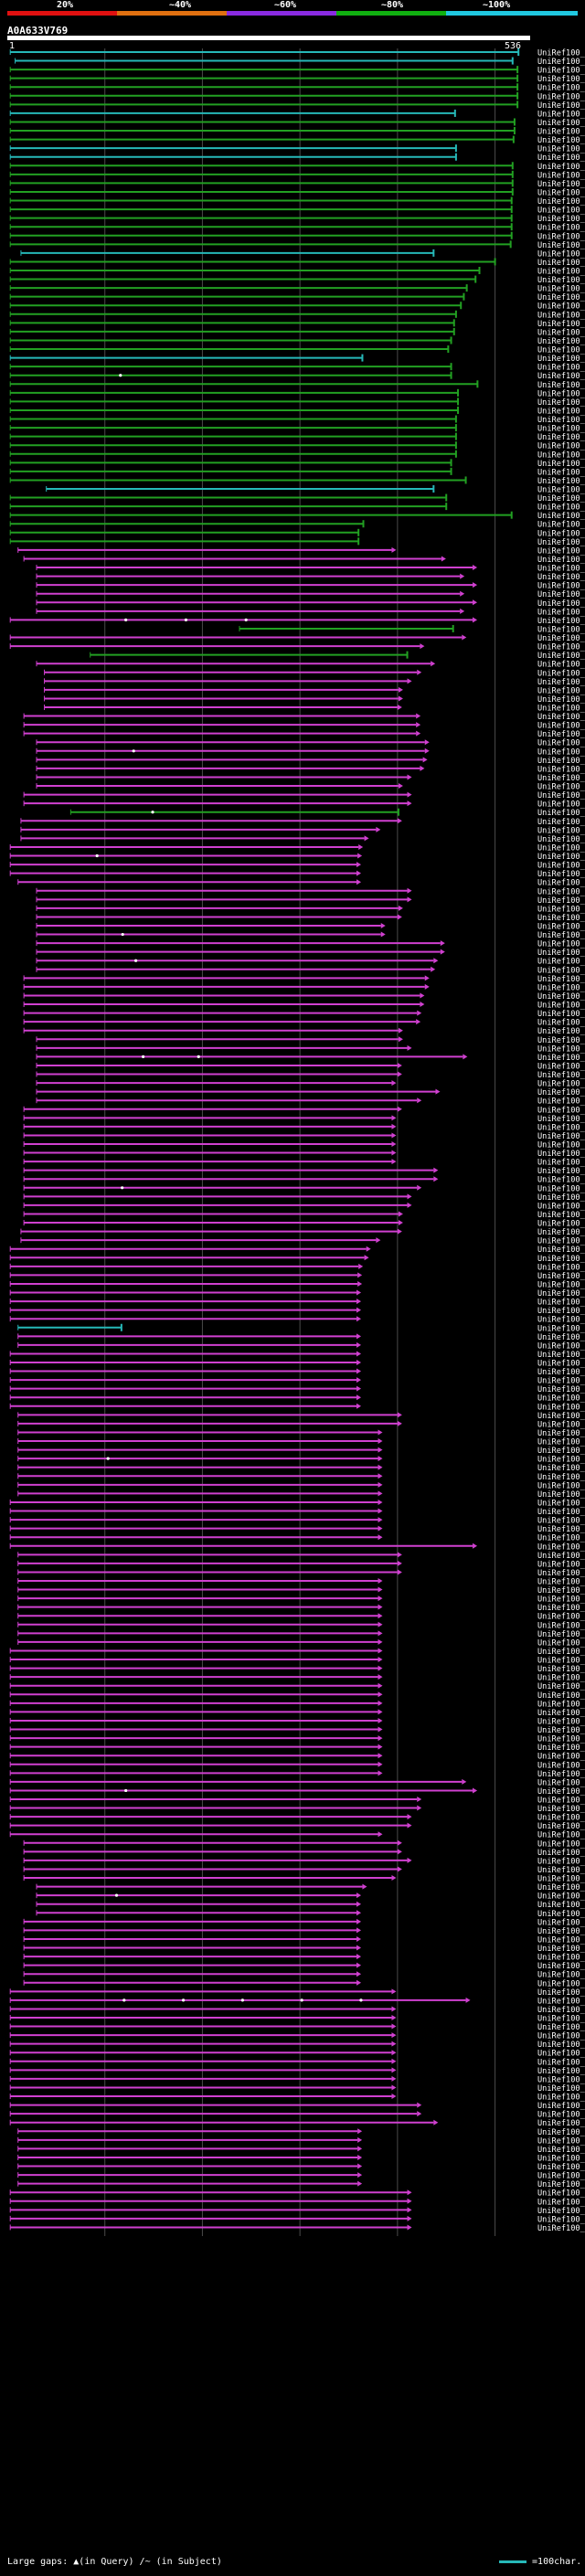  What do you see at coordinates (561, 1075) in the screenshot?
I see `hit-label: UniRef100_A5DSG0` at bounding box center [561, 1075].